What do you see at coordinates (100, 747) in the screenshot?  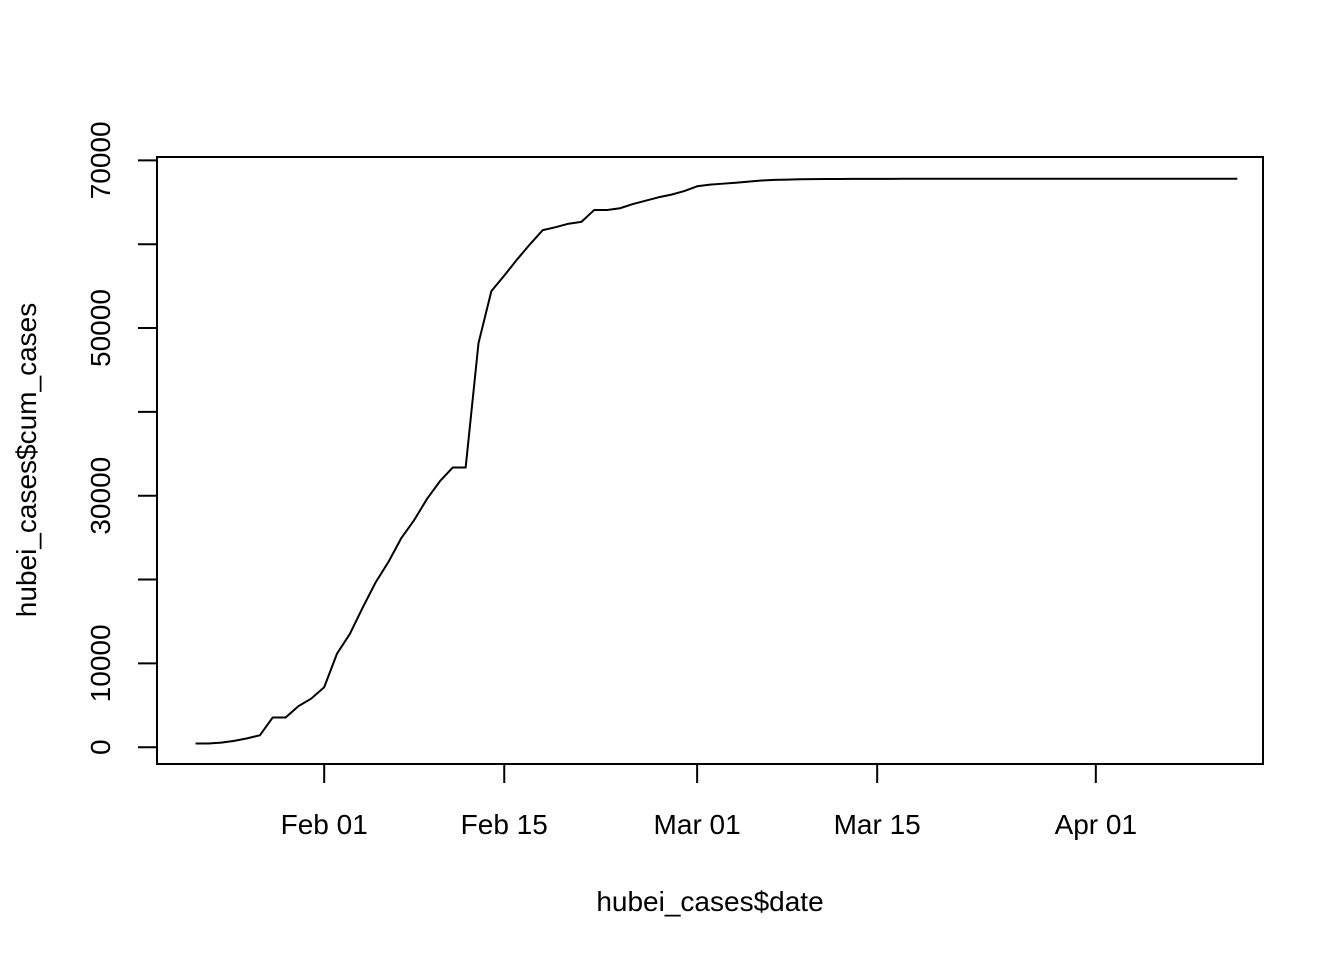 I see `y-tick-label-0: 0` at bounding box center [100, 747].